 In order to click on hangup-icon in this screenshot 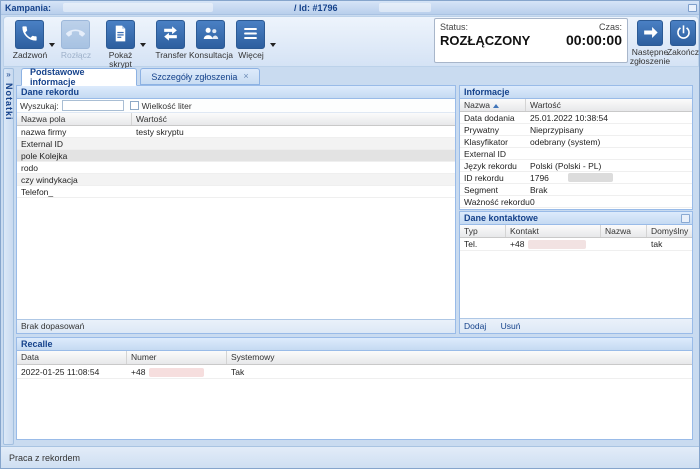, I will do `click(75, 34)`.